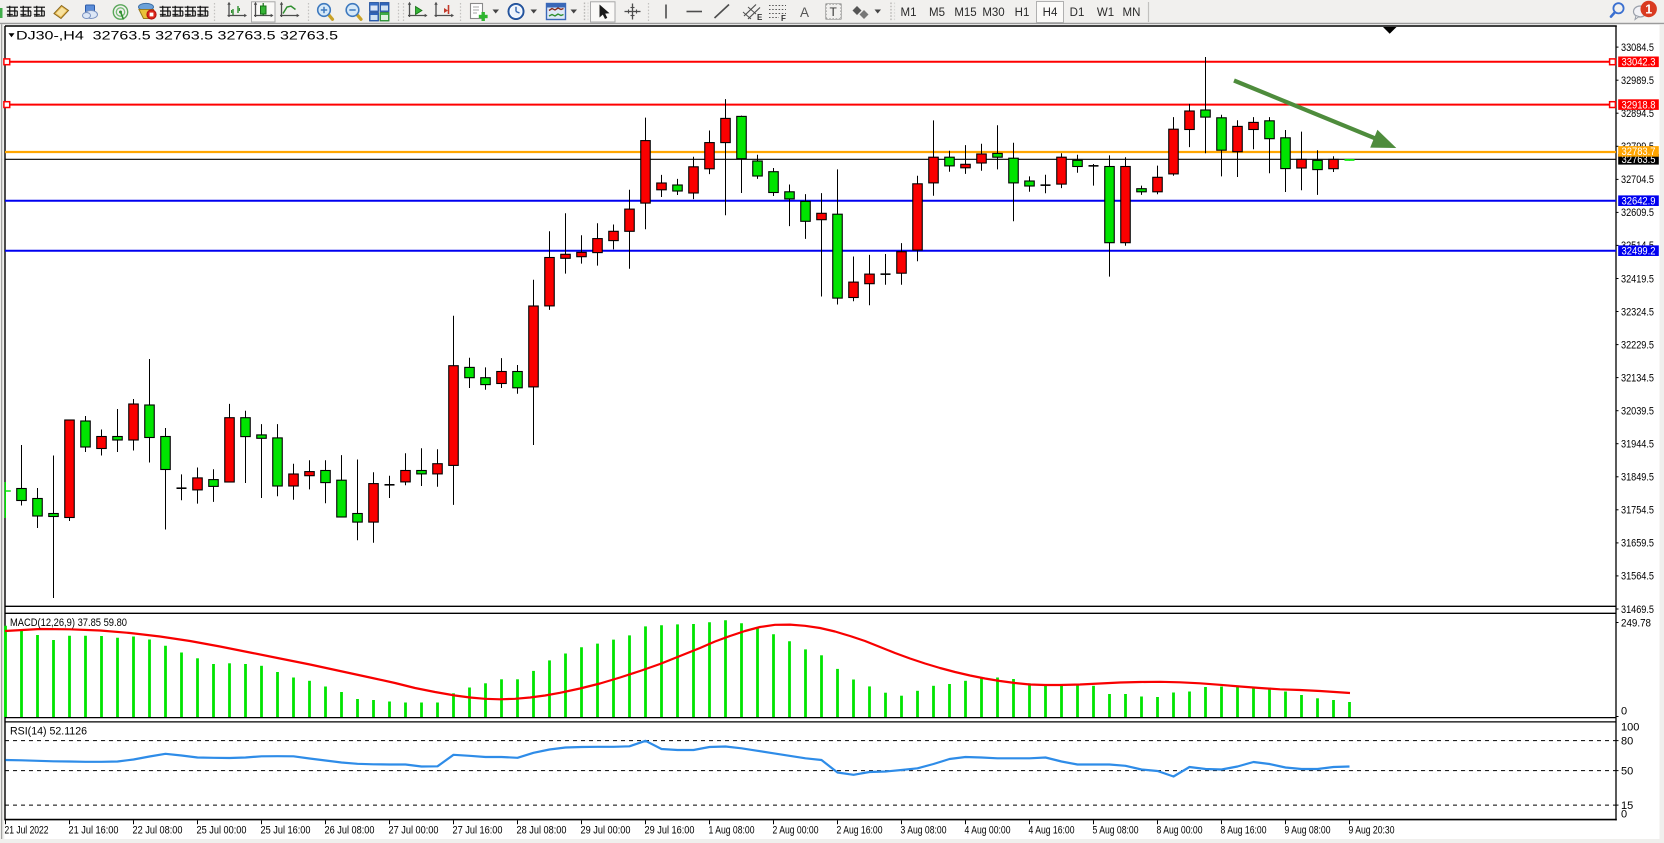 The width and height of the screenshot is (1664, 843). What do you see at coordinates (1022, 13) in the screenshot?
I see `svg-text: H1` at bounding box center [1022, 13].